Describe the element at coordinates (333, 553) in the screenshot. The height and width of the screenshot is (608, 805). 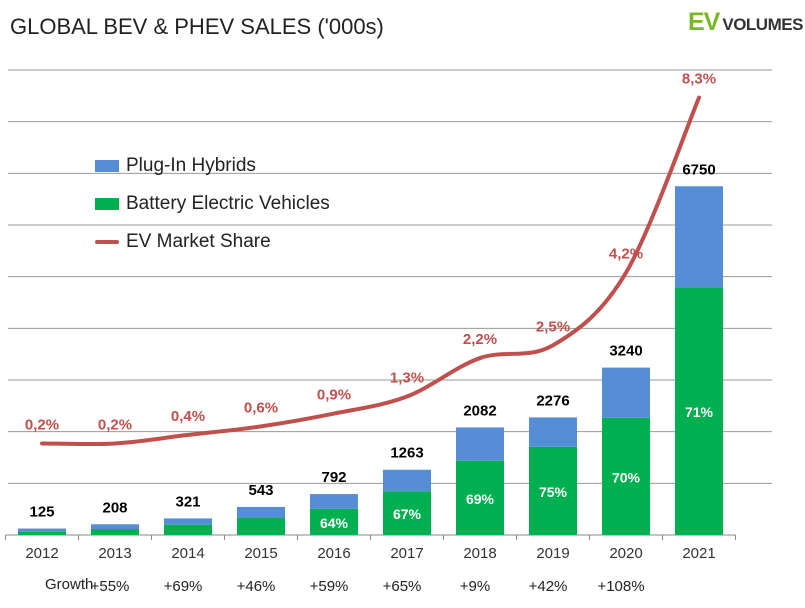
I see `x-tick-label: 2016` at that location.